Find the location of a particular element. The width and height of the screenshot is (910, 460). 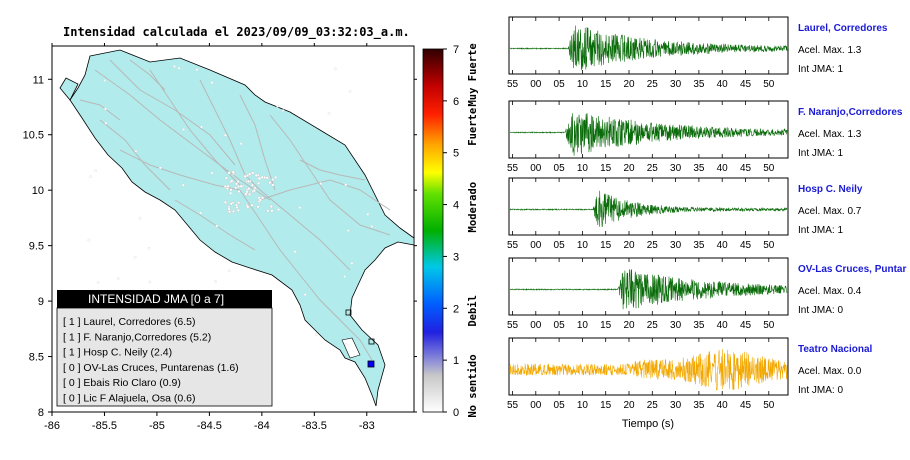

station-marker-osa is located at coordinates (348, 312).